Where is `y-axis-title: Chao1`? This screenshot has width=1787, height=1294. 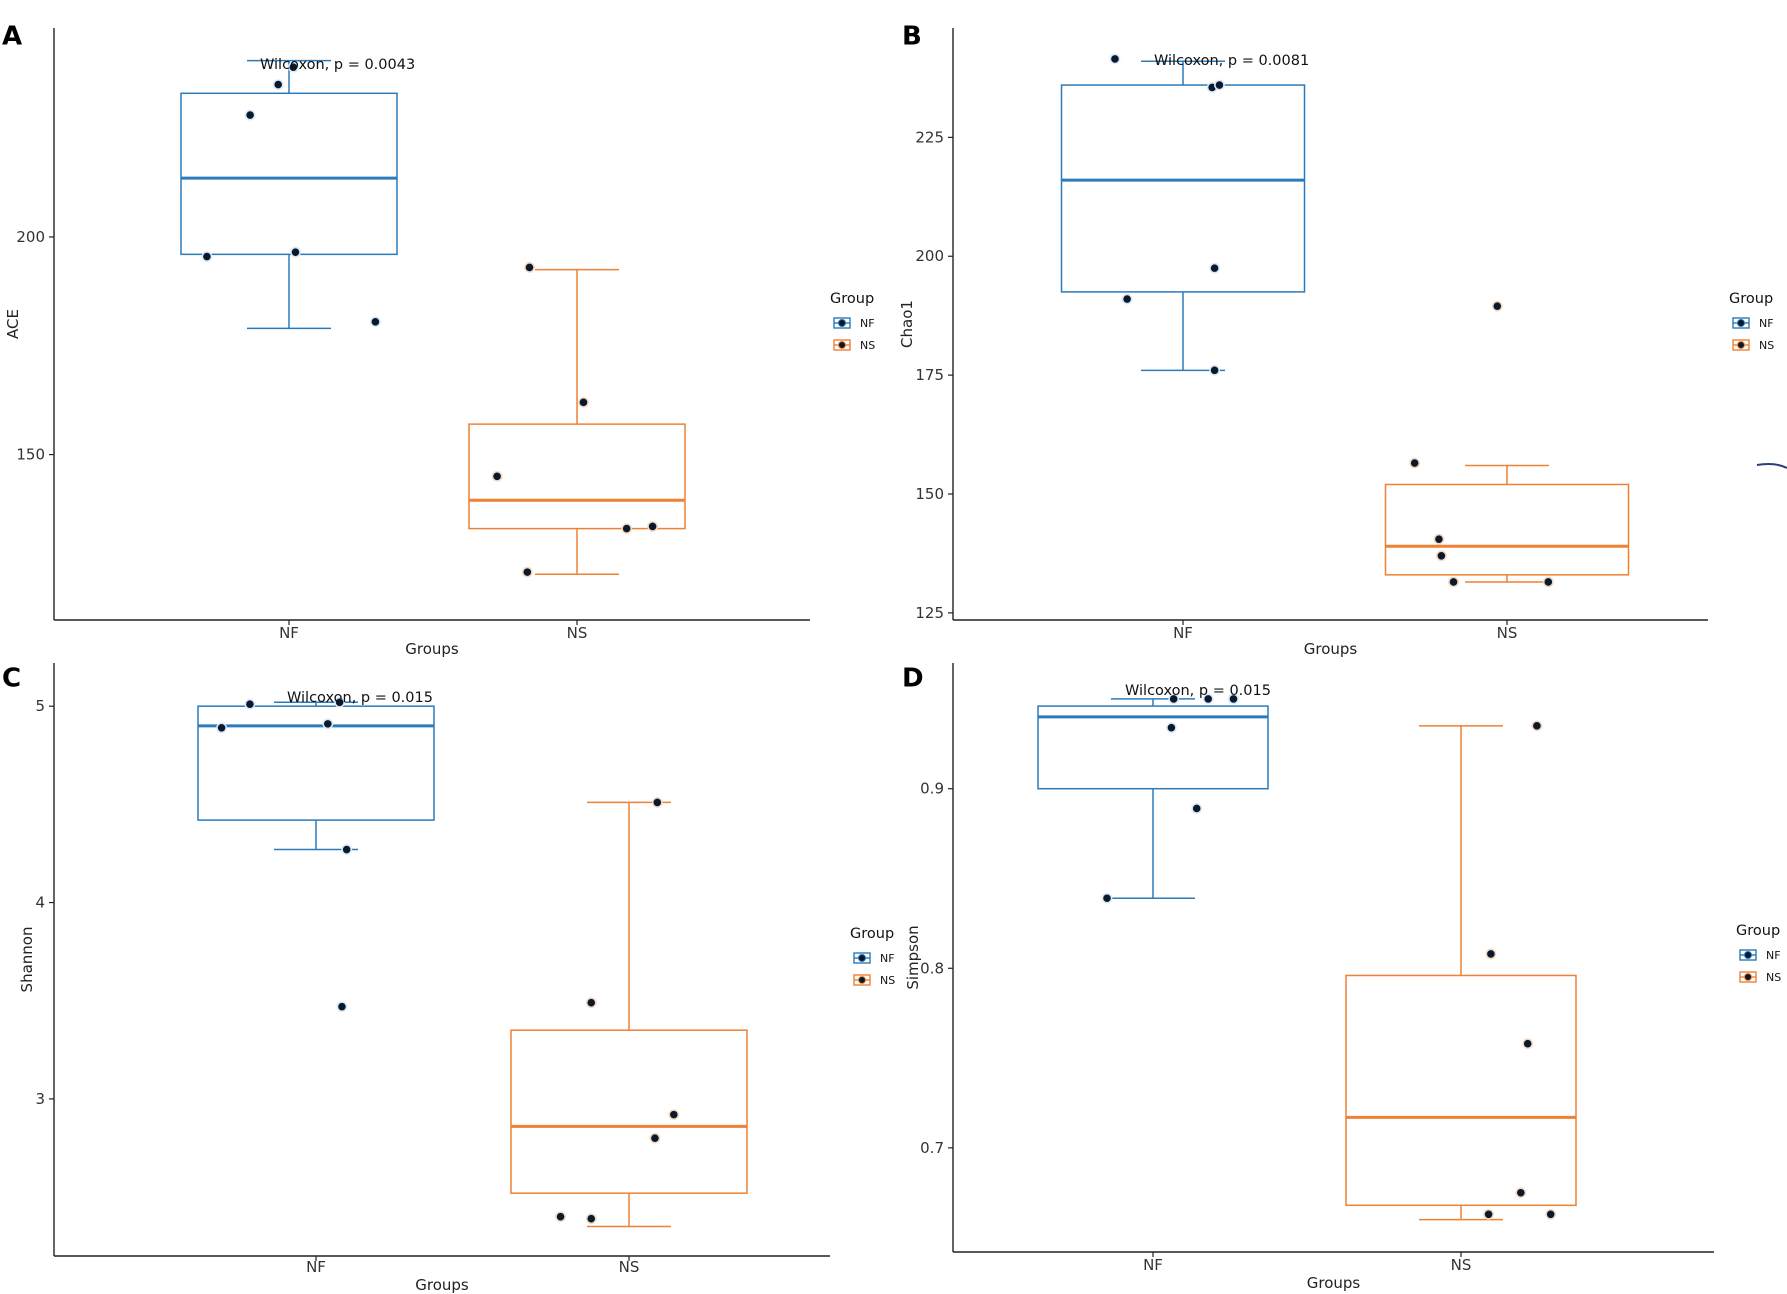 y-axis-title: Chao1 is located at coordinates (907, 324).